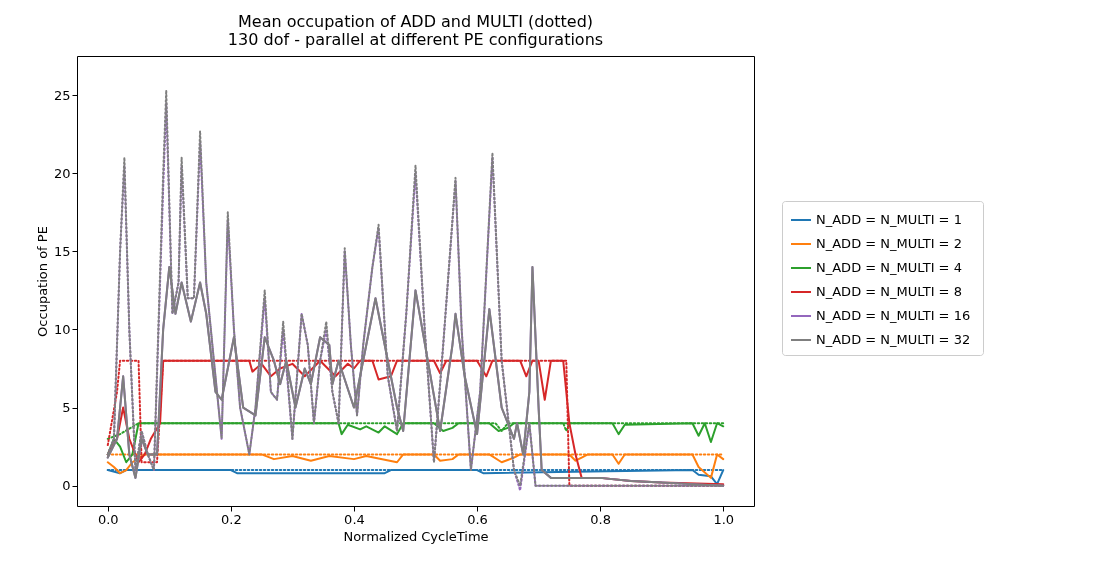 The height and width of the screenshot is (572, 1094). What do you see at coordinates (354, 519) in the screenshot?
I see `x-tick-label: 0.4` at bounding box center [354, 519].